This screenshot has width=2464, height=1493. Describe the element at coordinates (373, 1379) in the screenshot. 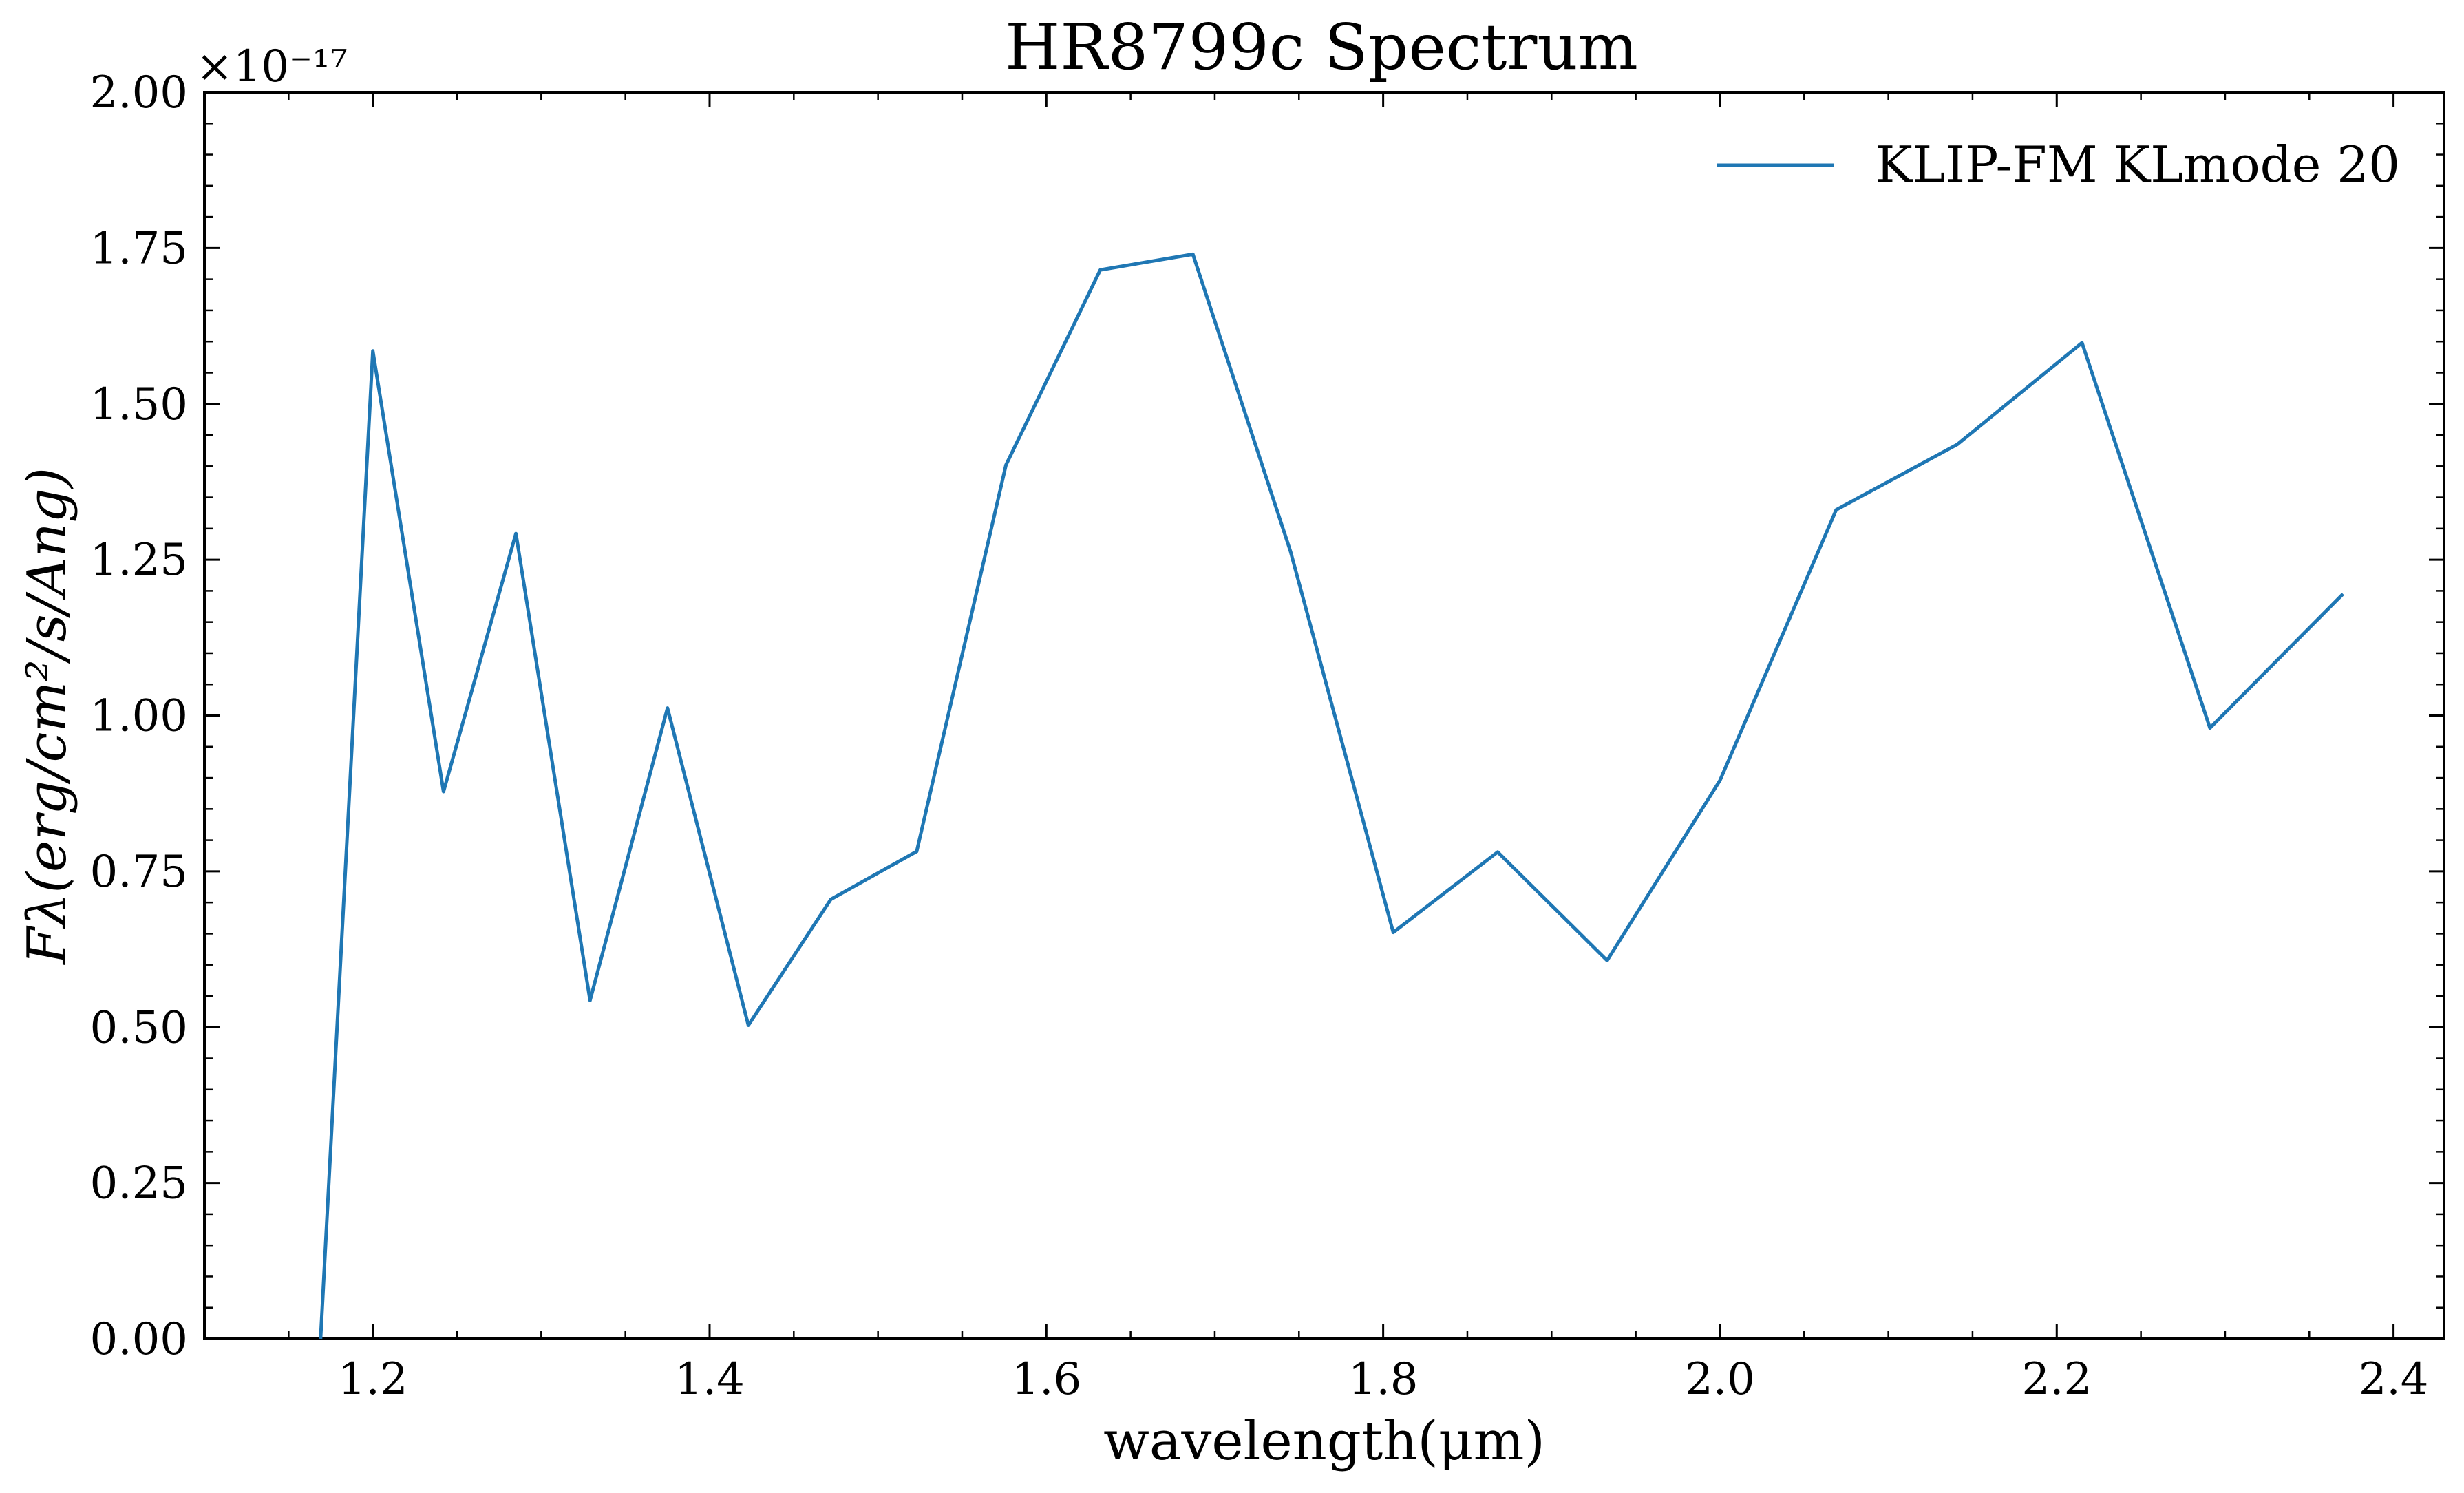

I see `x-tick-label: 1.2` at that location.